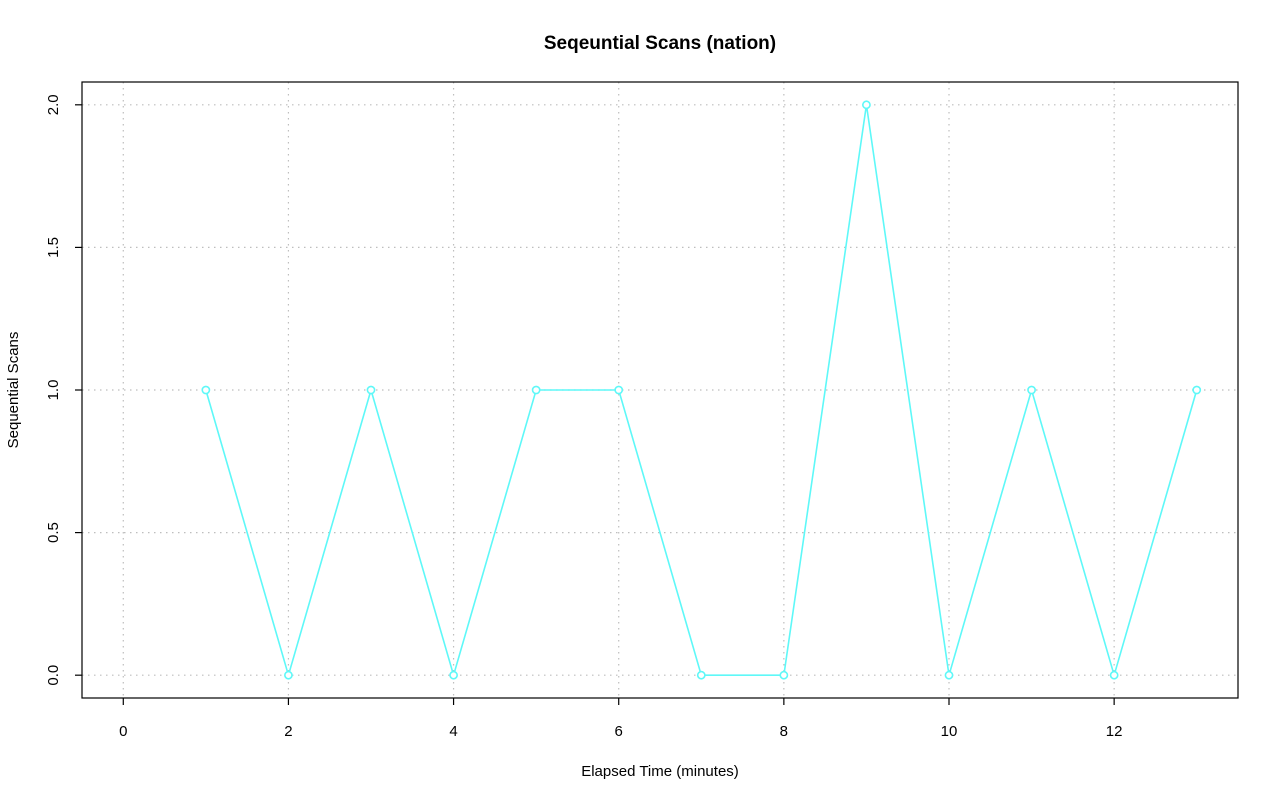  What do you see at coordinates (784, 731) in the screenshot?
I see `x-tick-label: 8` at bounding box center [784, 731].